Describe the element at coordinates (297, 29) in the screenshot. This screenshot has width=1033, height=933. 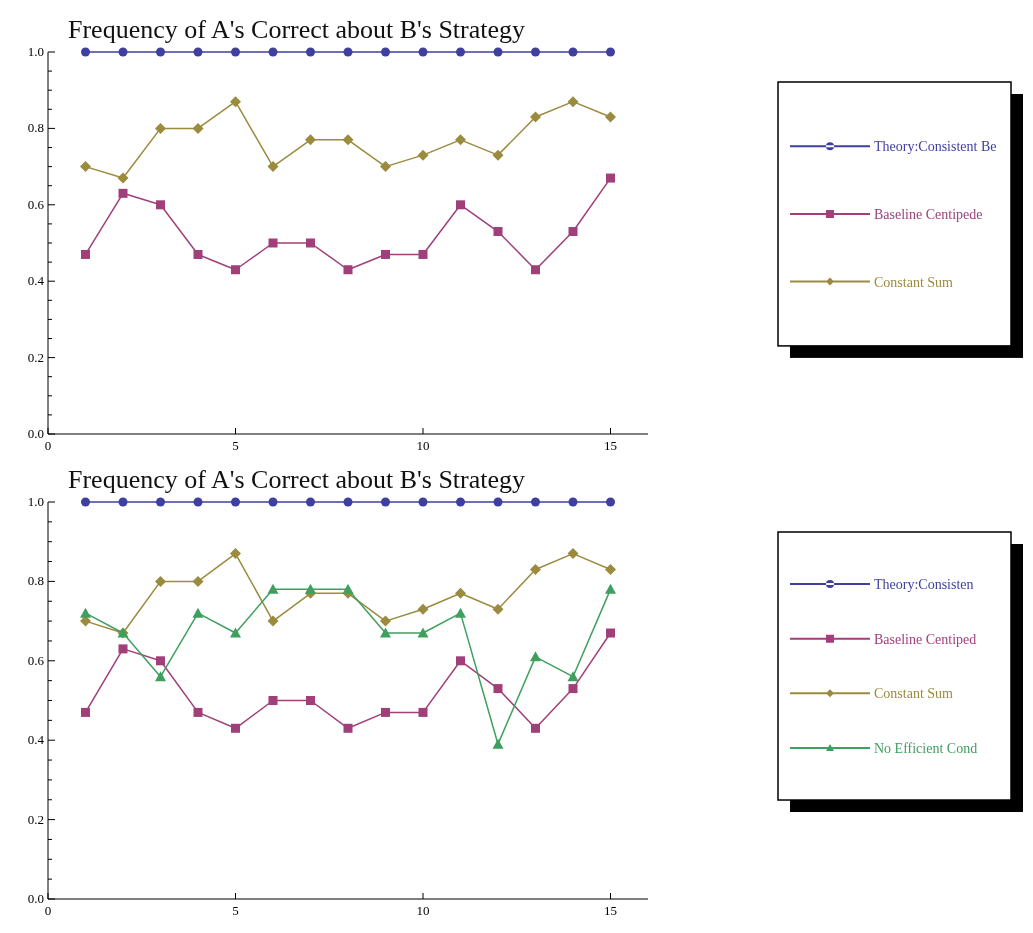
I see `chart-title: Frequency of A's Correct about B's Strategy` at that location.